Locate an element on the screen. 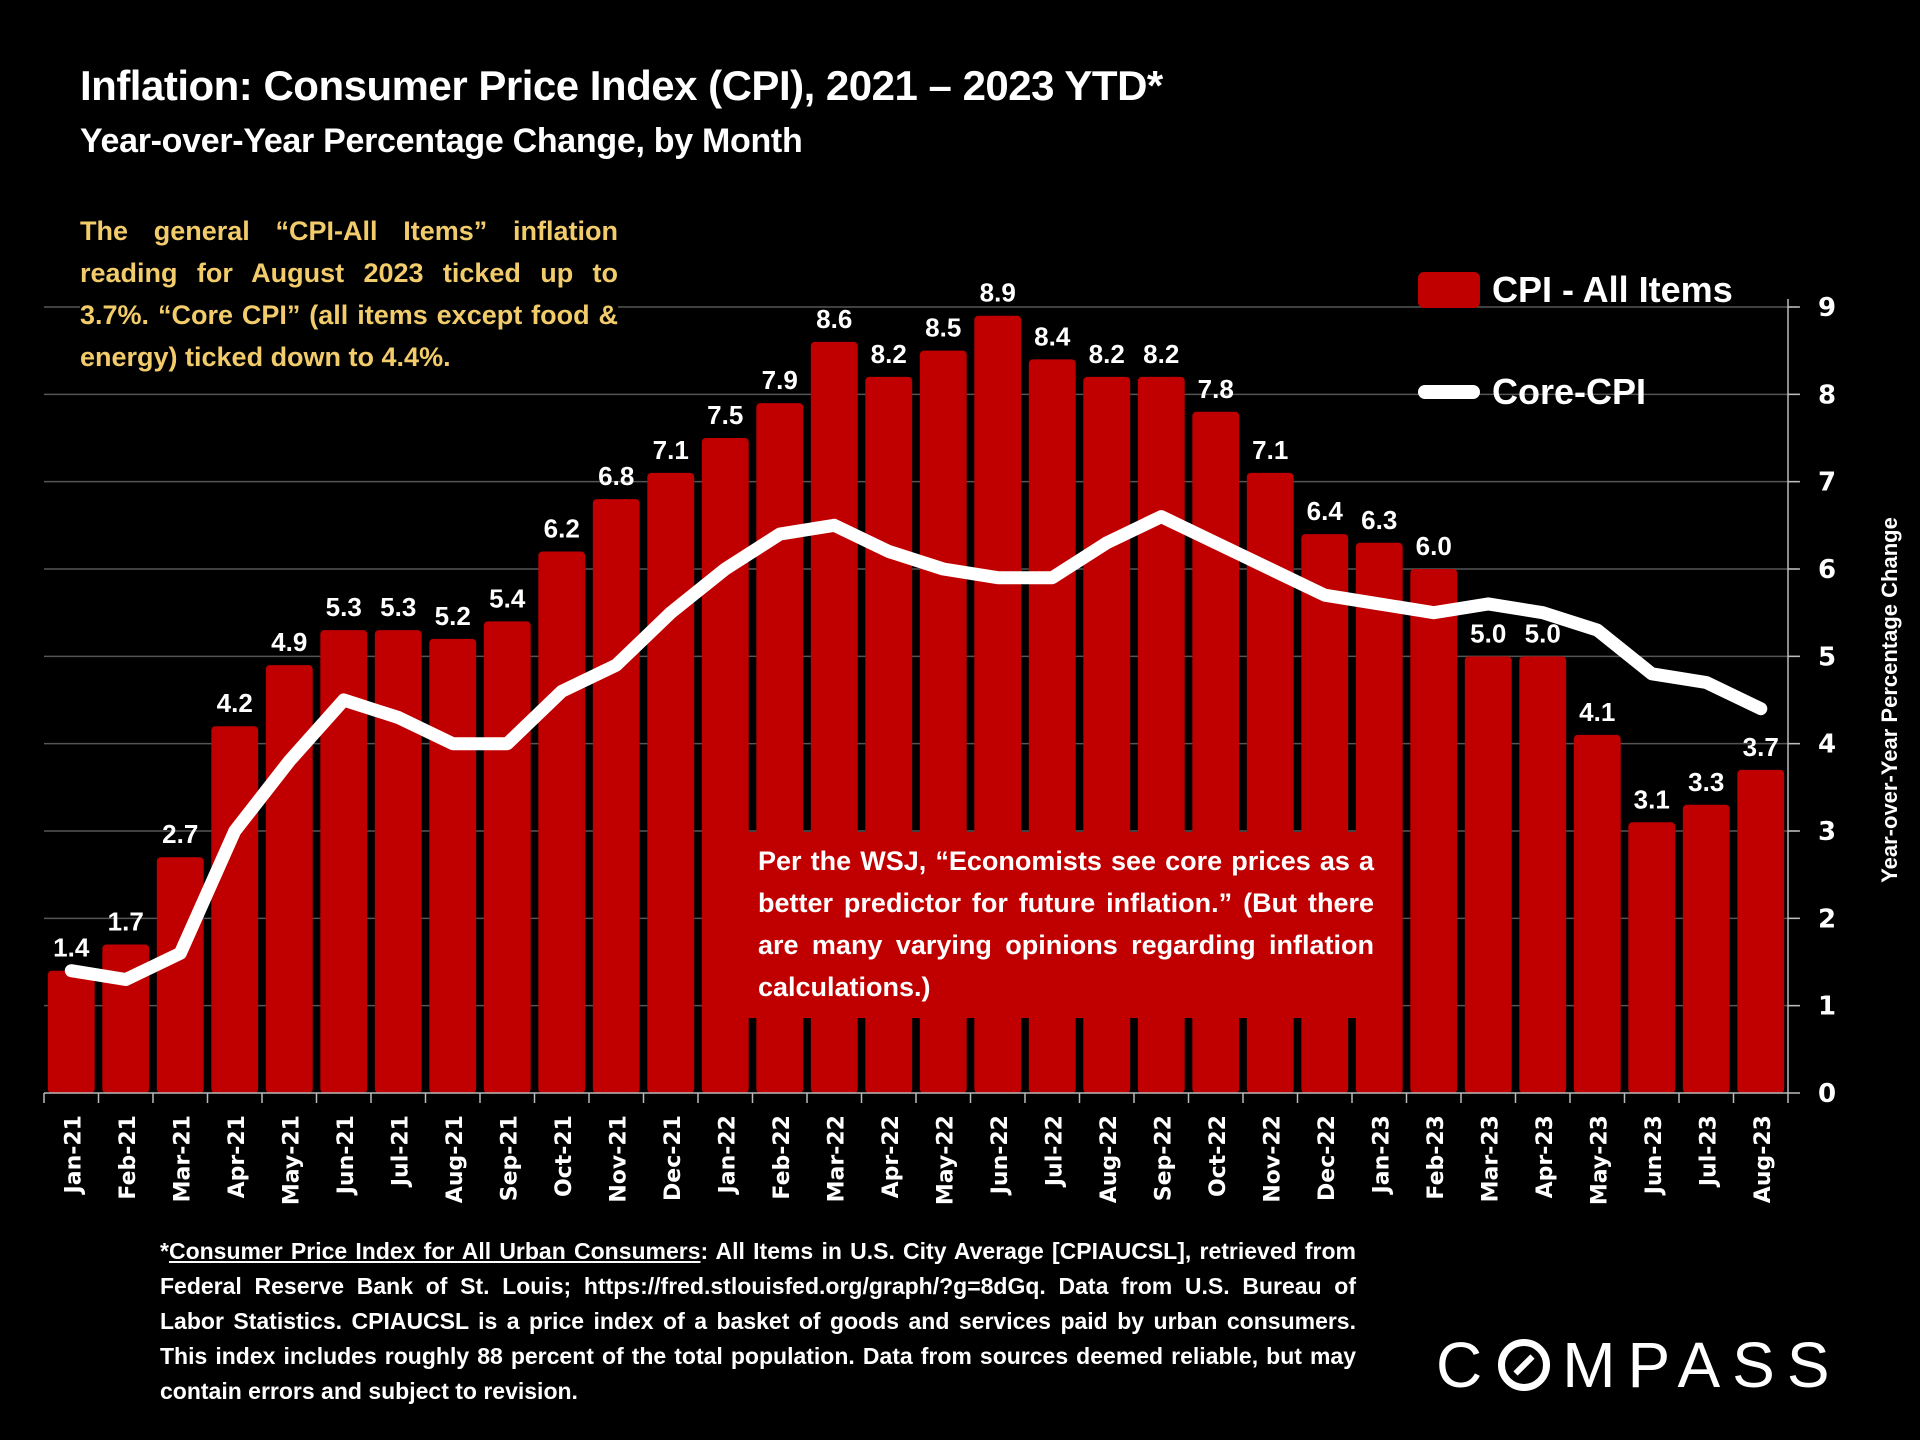 The height and width of the screenshot is (1440, 1920). x-tick-label: Aug-23 is located at coordinates (1763, 1159).